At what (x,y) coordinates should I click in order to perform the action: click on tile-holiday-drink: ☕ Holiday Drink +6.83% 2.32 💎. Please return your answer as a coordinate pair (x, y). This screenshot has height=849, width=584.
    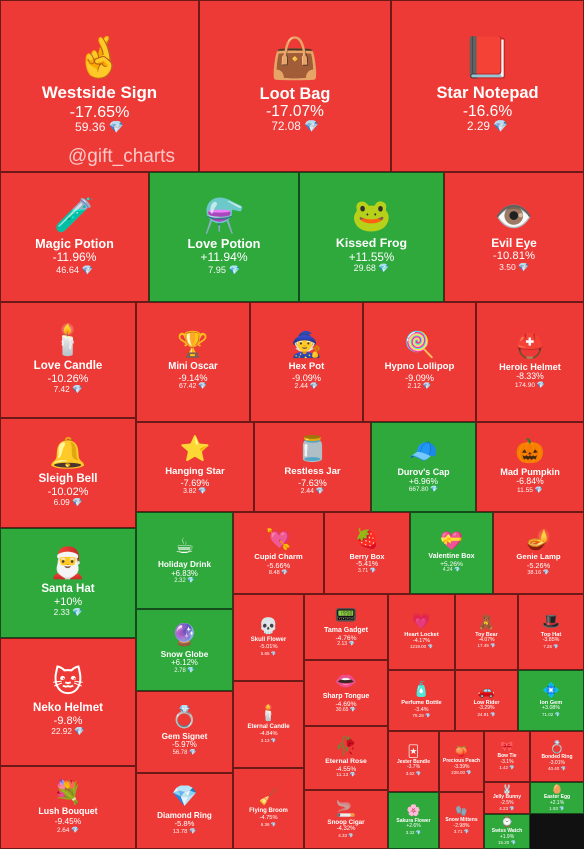
    Looking at the image, I should click on (184, 560).